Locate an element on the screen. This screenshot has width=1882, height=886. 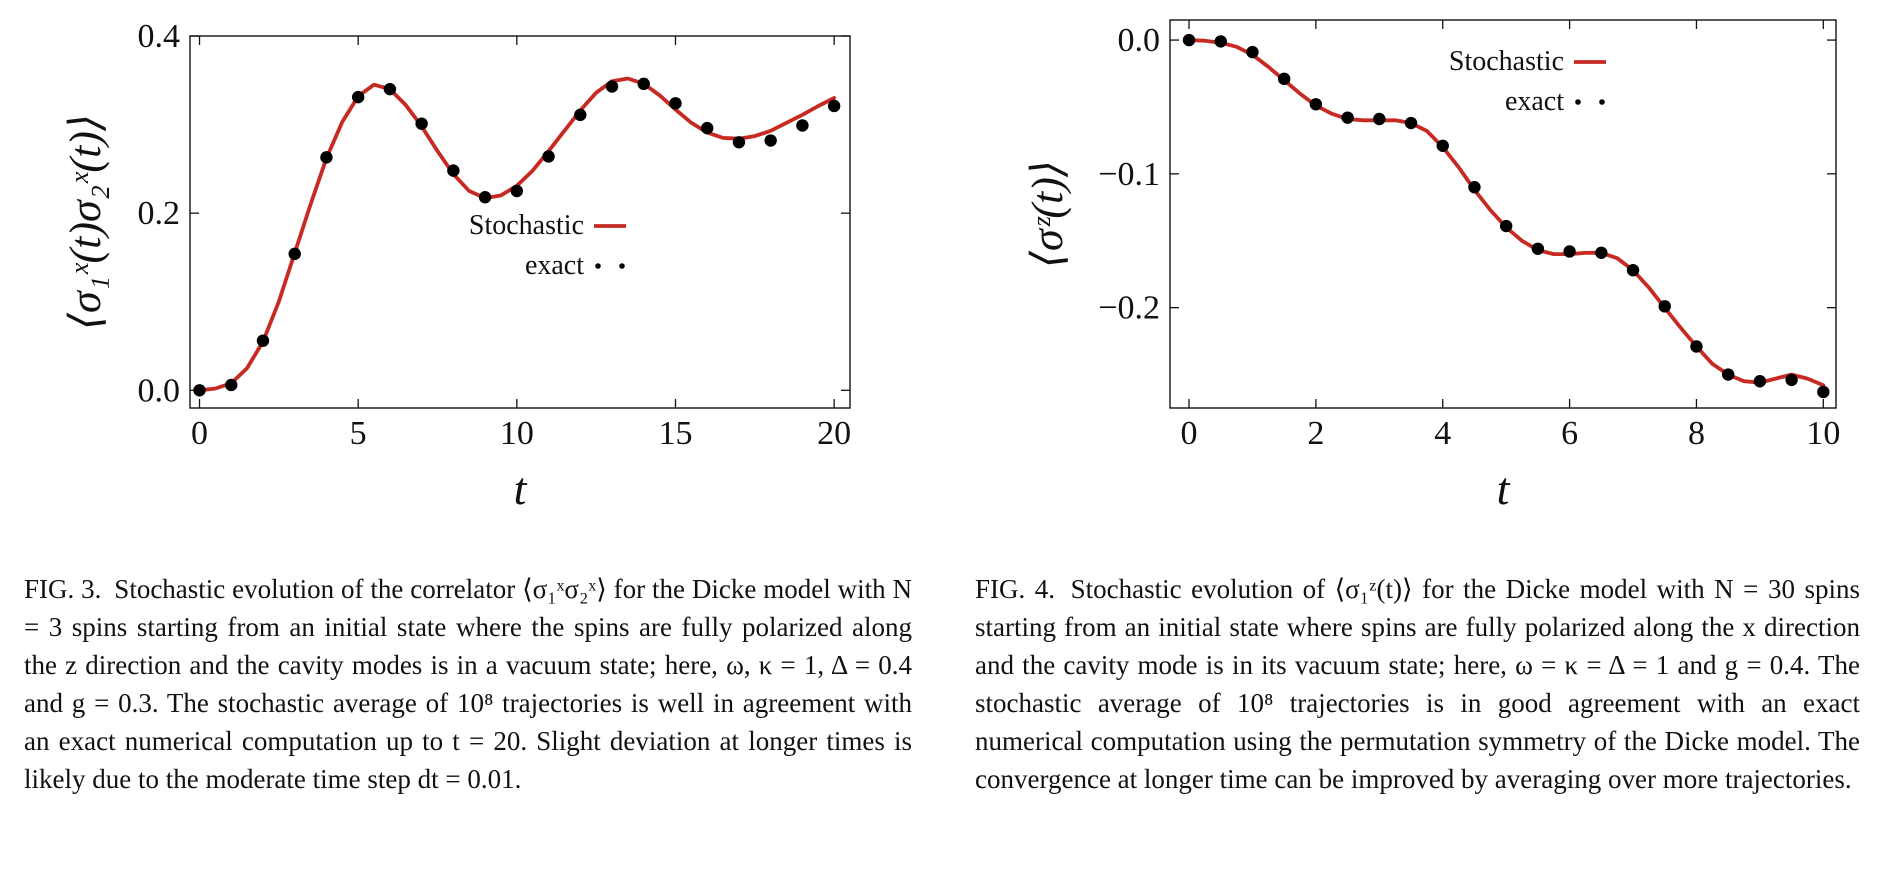
x-tick-label: 2 is located at coordinates (1315, 433).